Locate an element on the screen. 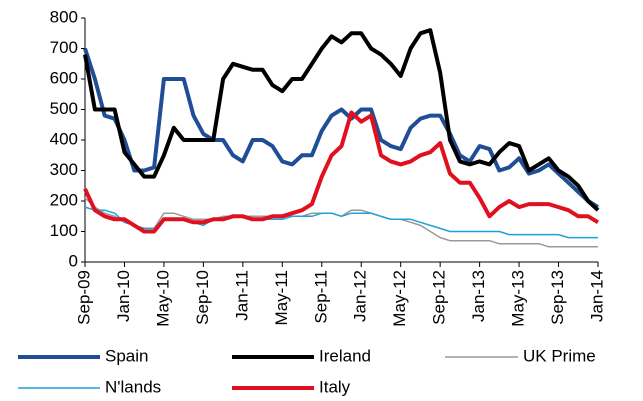  x-tick-label: Sep-09 is located at coordinates (83, 297).